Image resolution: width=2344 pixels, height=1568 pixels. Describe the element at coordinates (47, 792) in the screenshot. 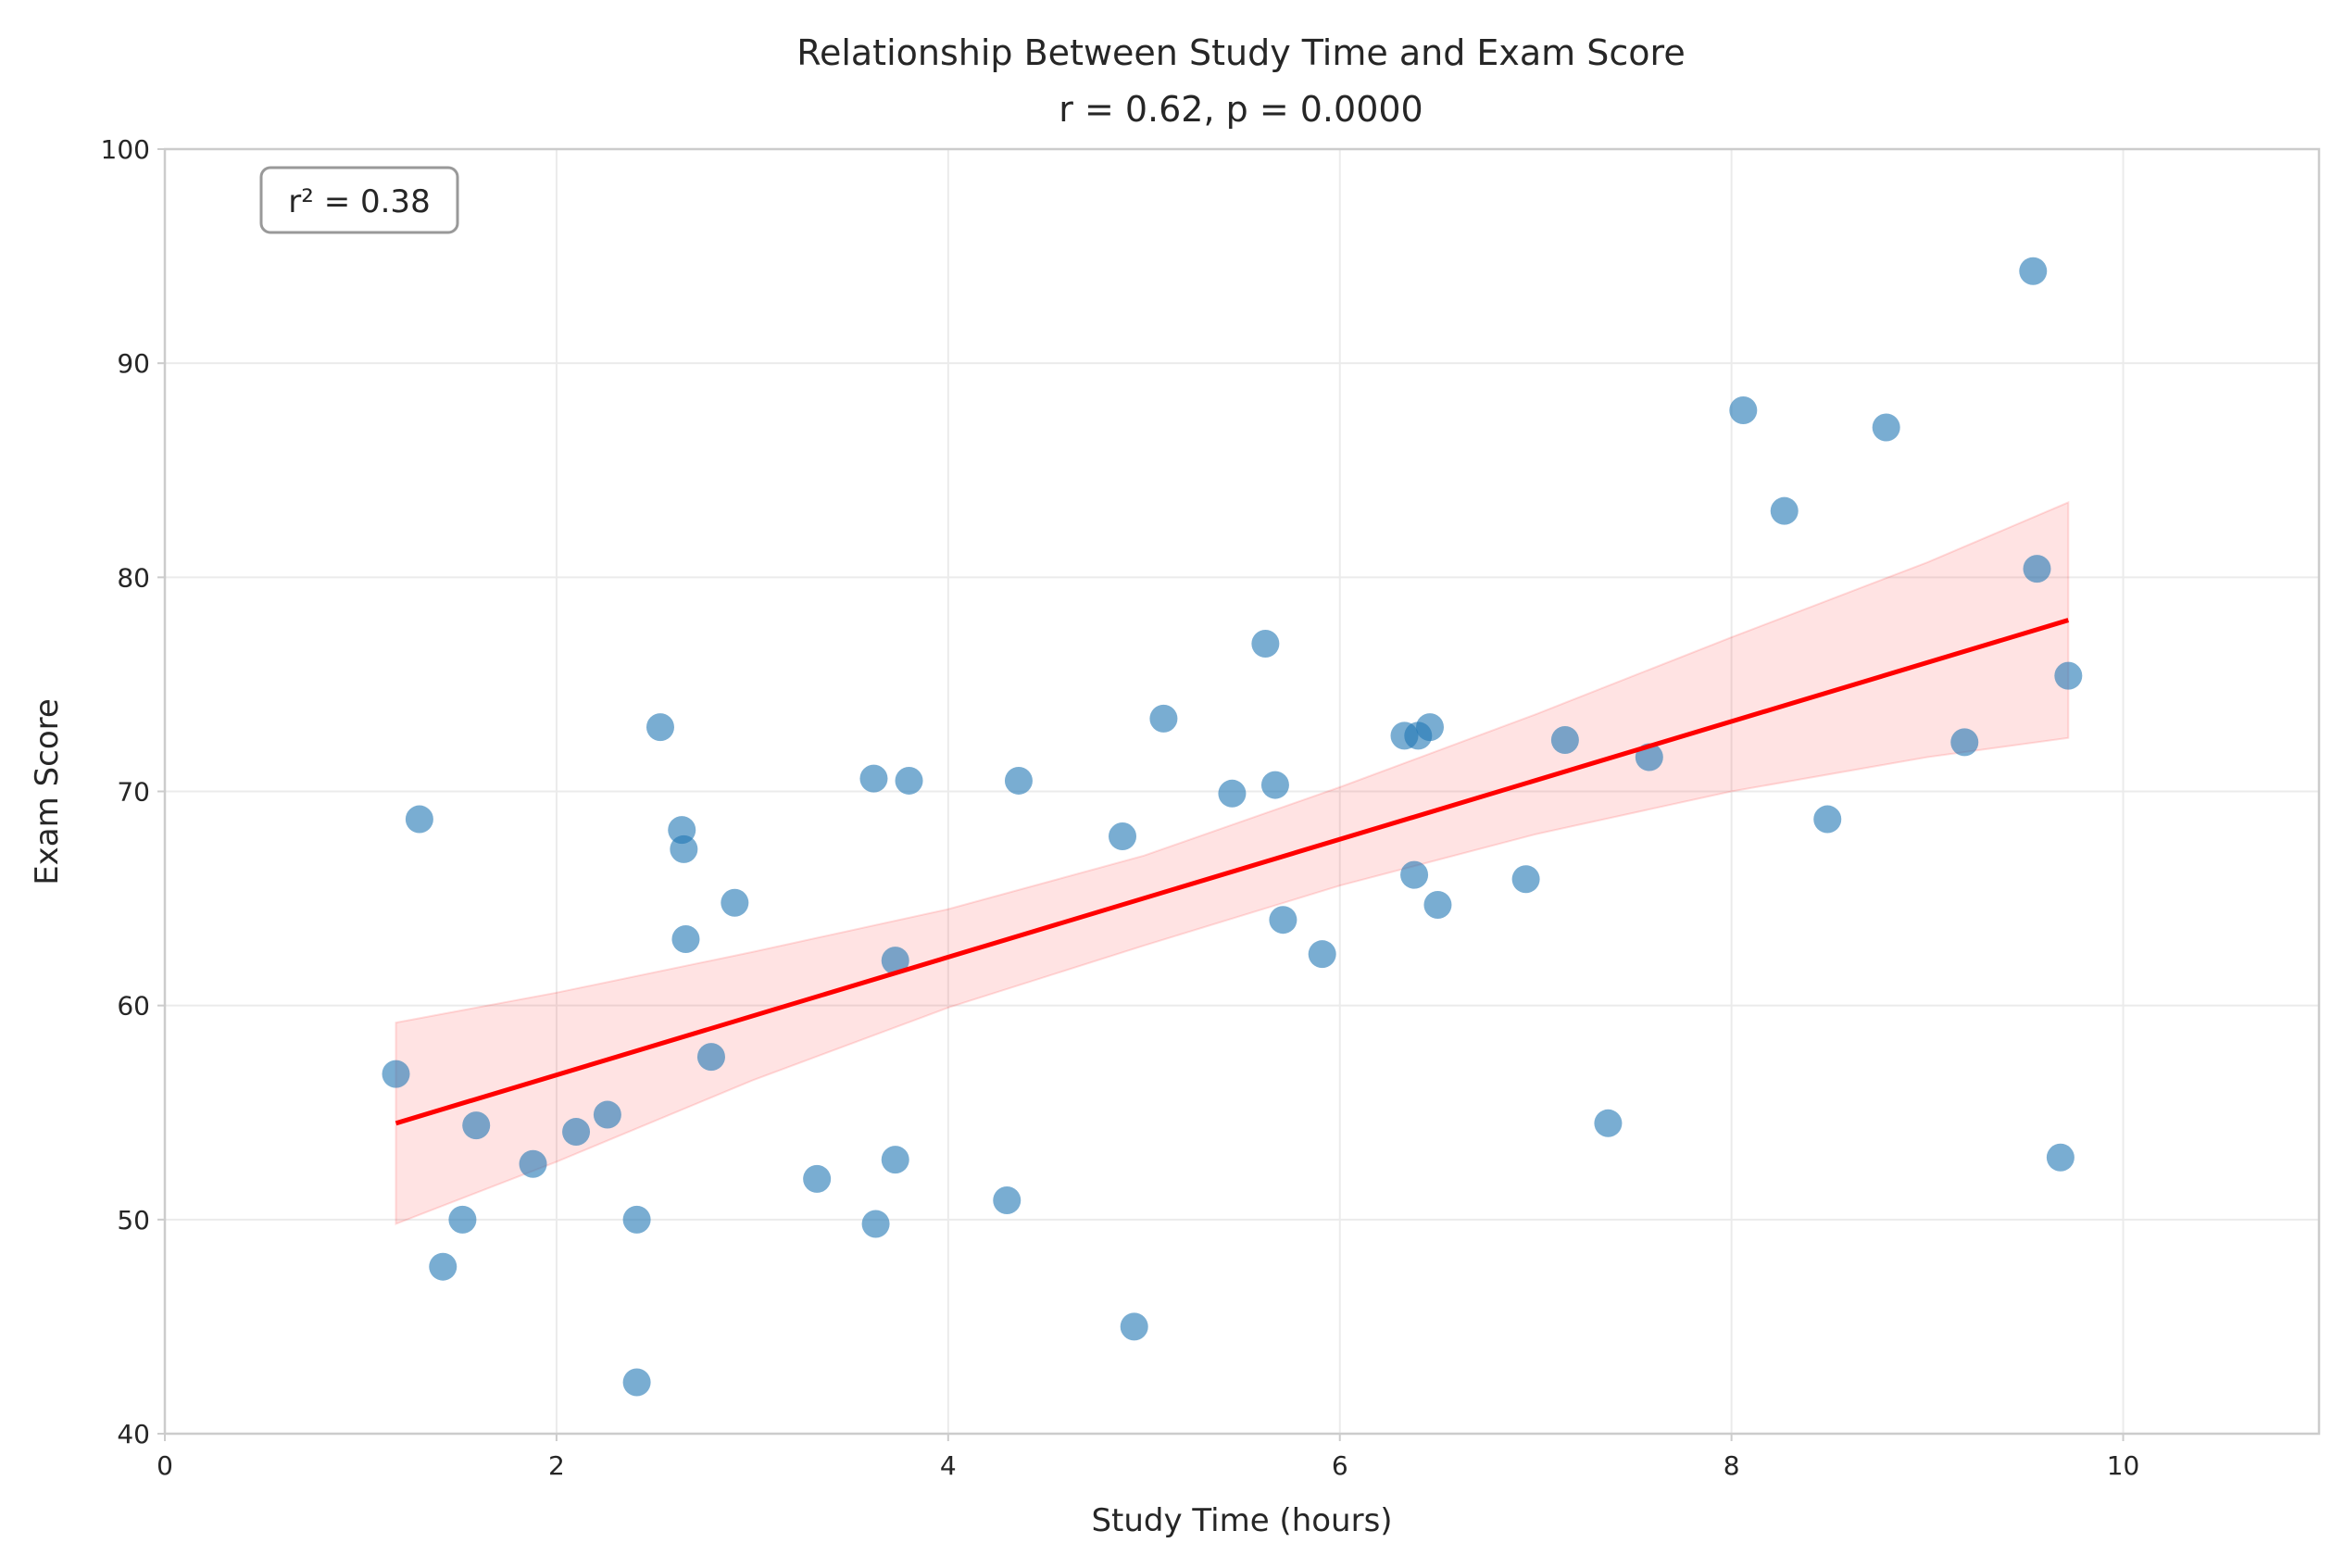

I see `y-axis-label: Exam Score` at that location.